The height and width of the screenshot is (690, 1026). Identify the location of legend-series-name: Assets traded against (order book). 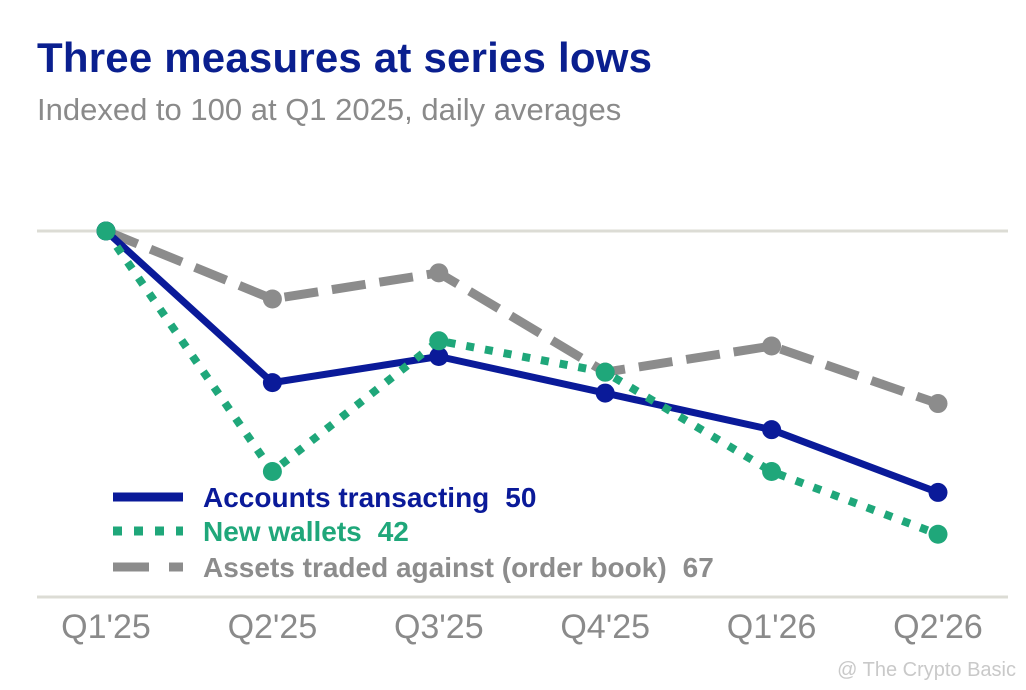
(435, 567).